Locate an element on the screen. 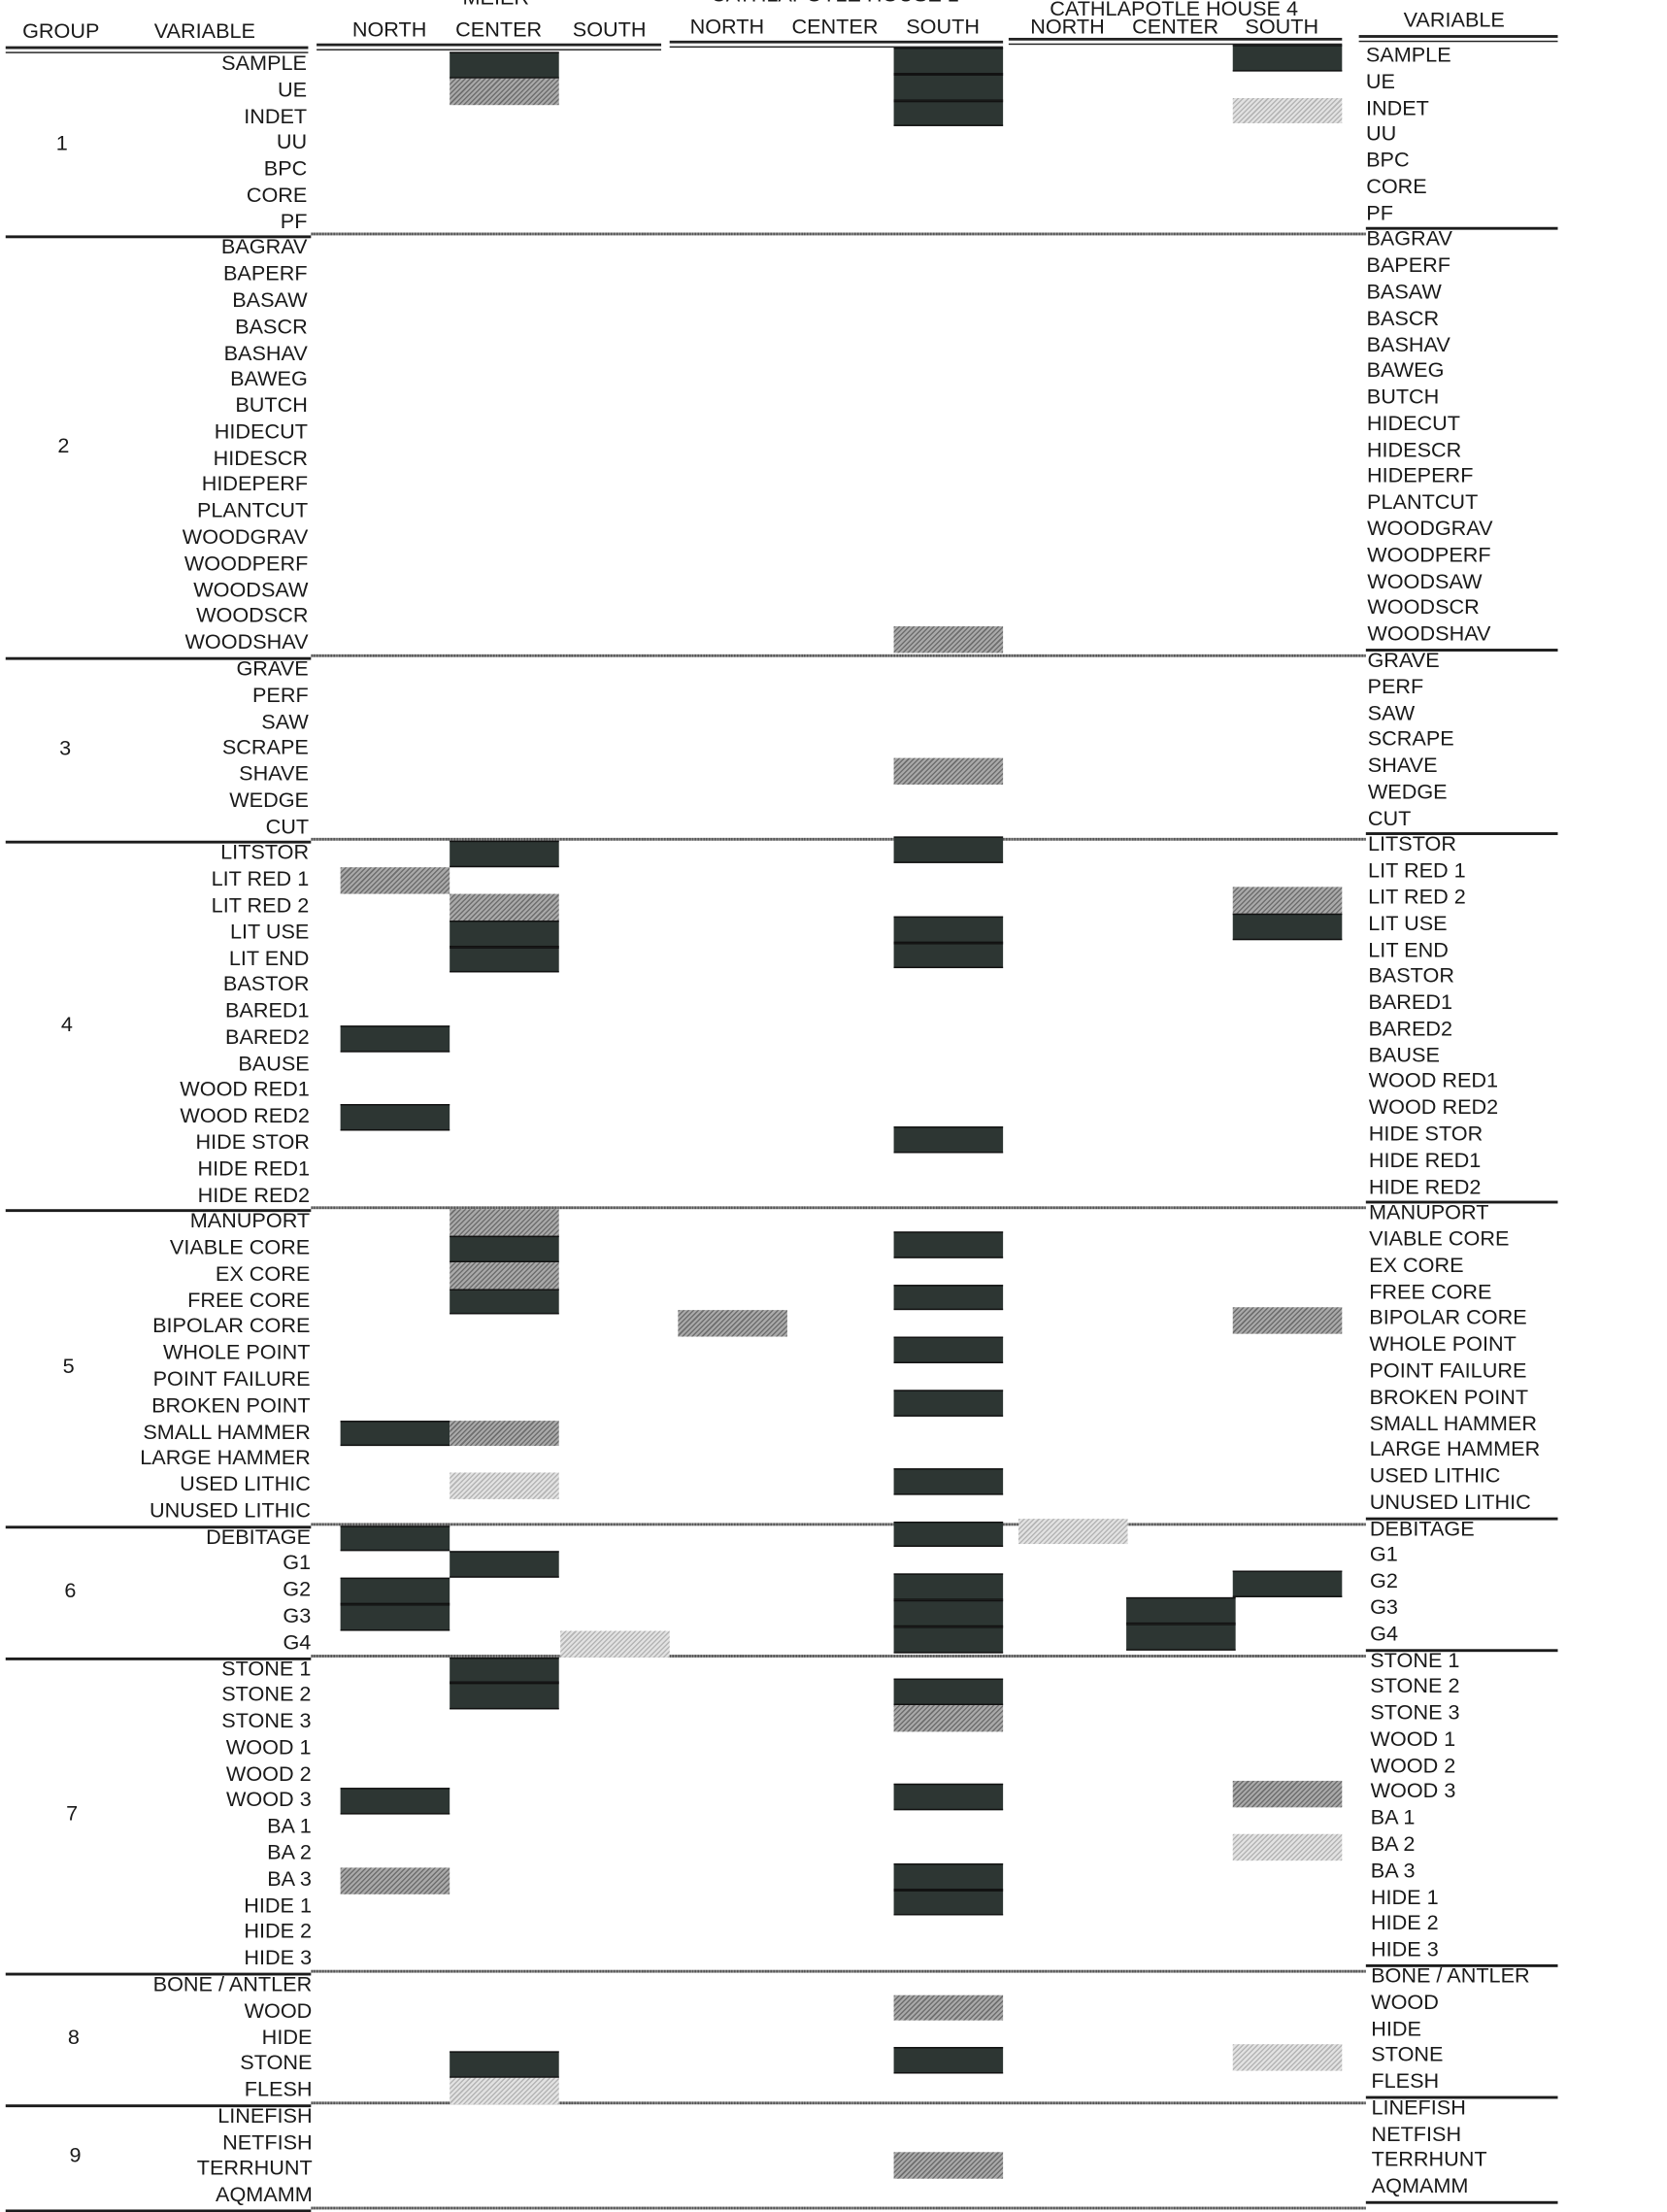  variable-label-left: HIDE RED1 is located at coordinates (254, 1169).